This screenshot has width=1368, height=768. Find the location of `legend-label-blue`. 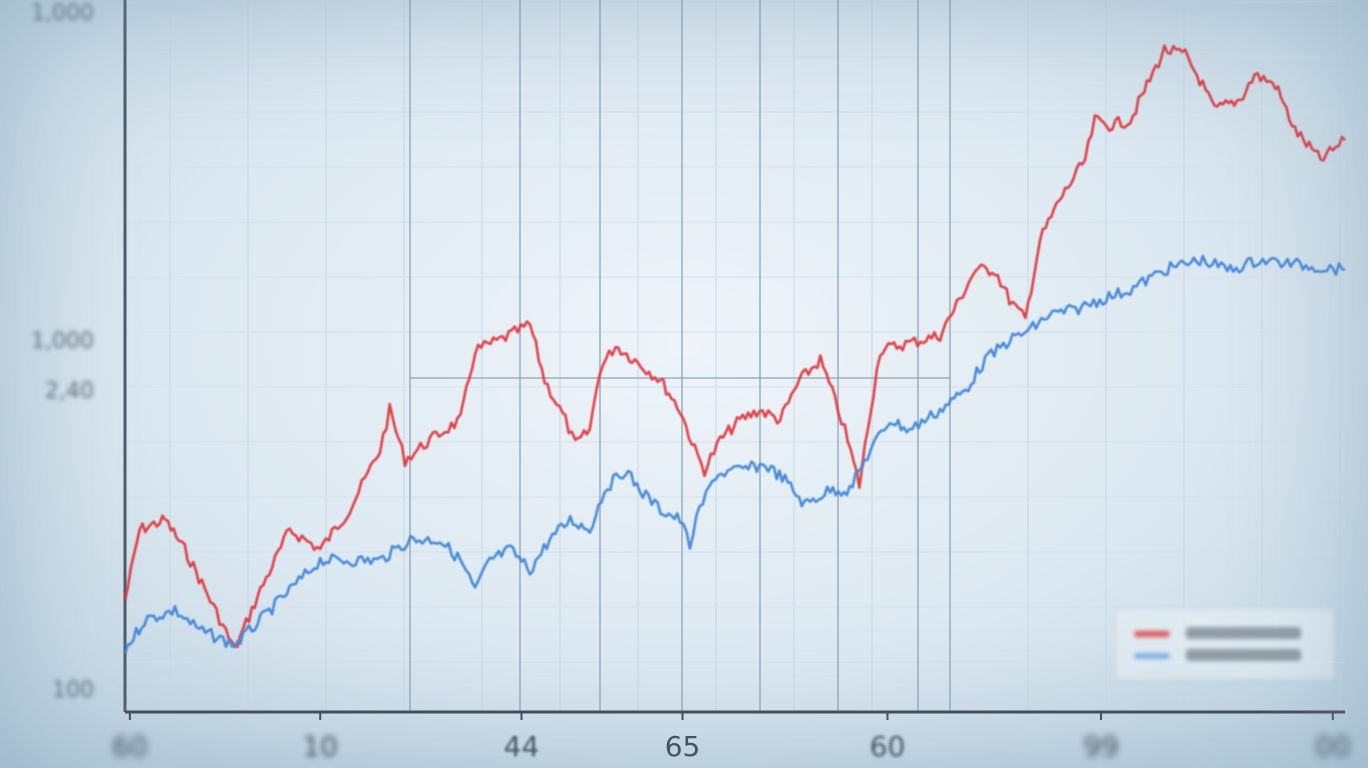

legend-label-blue is located at coordinates (1243, 655).